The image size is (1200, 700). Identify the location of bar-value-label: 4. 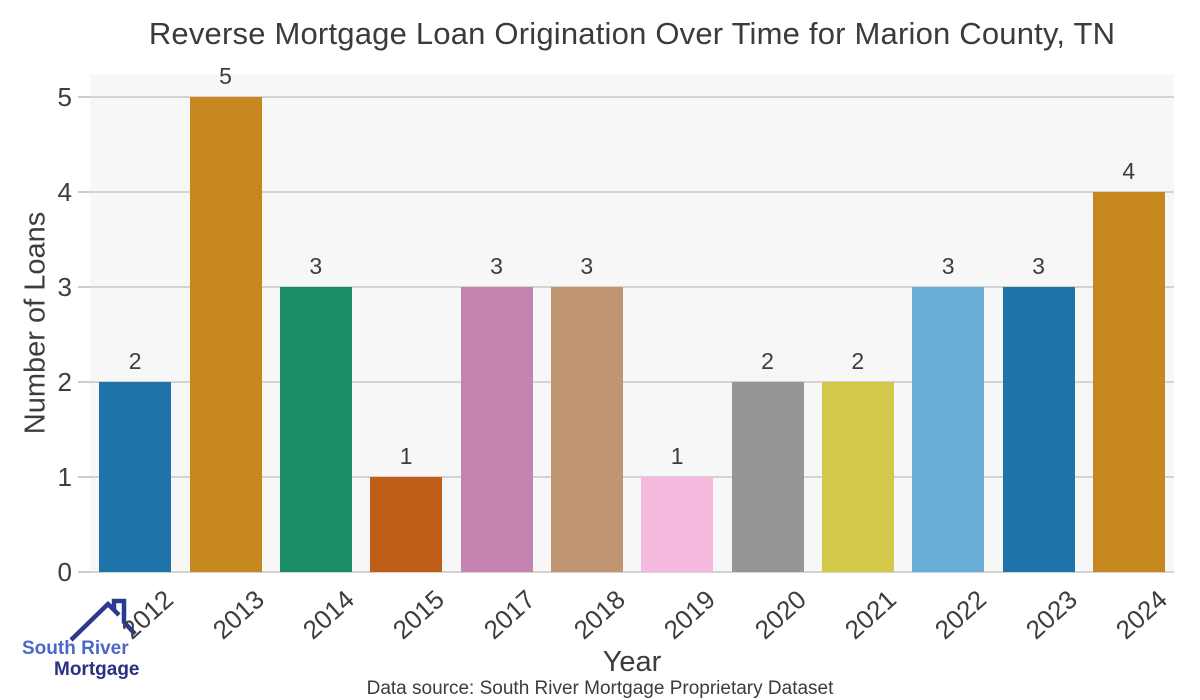
(1129, 171).